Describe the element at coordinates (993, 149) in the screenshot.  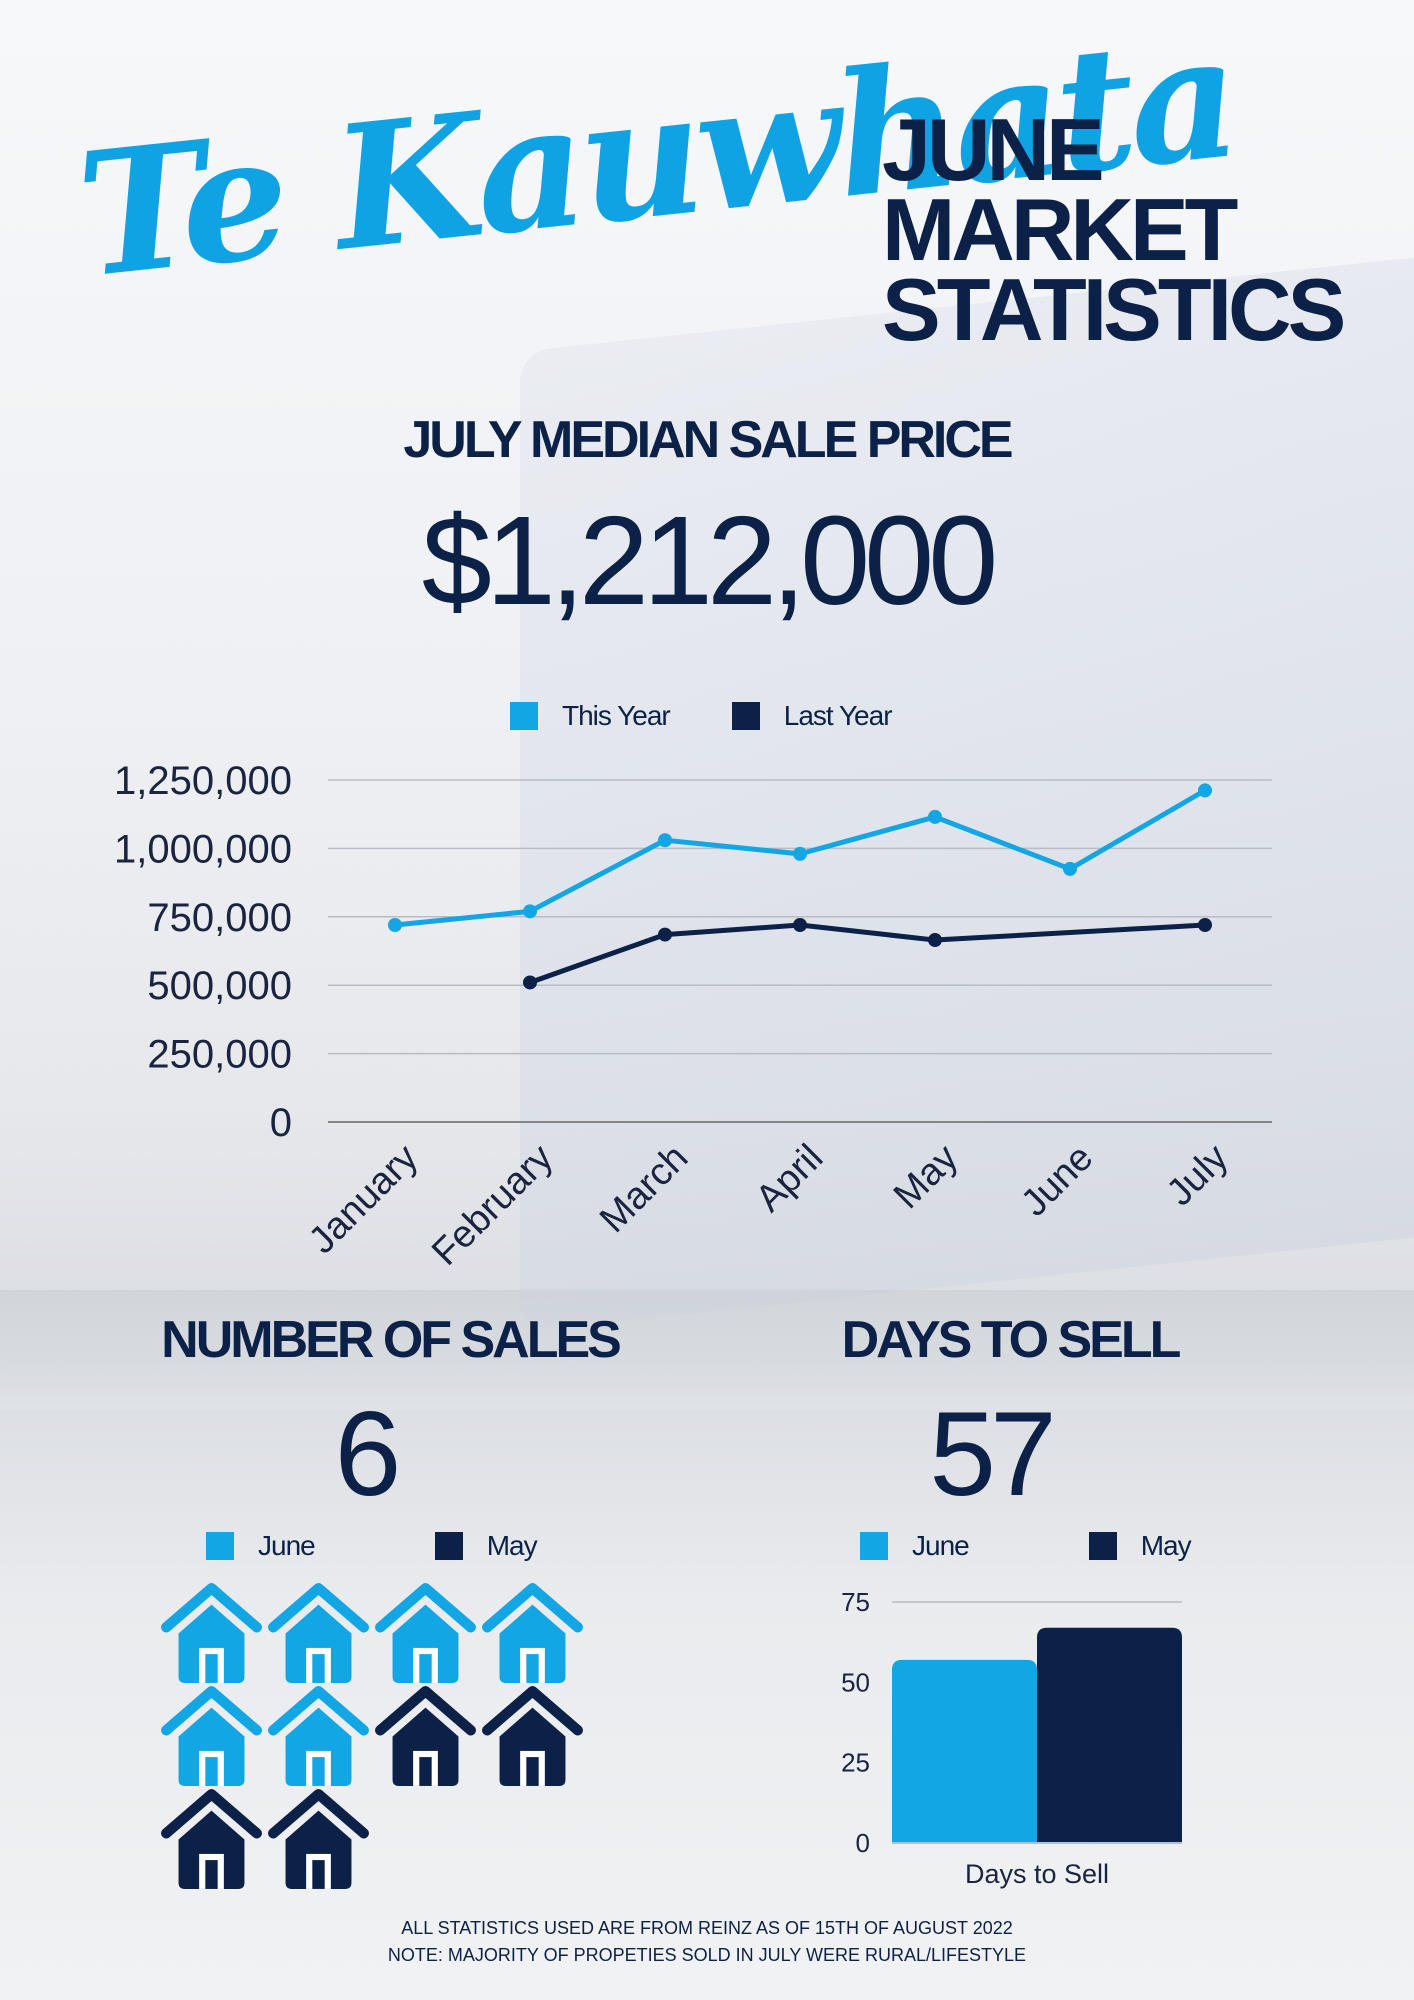
I see `heading-line-1: JUNE` at that location.